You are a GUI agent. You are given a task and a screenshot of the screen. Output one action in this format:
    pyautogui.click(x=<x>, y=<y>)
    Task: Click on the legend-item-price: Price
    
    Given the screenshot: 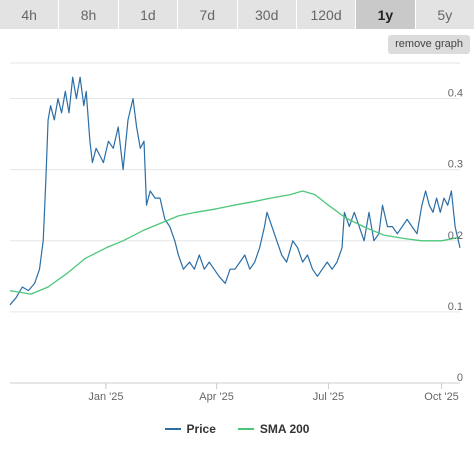 What is the action you would take?
    pyautogui.click(x=190, y=429)
    